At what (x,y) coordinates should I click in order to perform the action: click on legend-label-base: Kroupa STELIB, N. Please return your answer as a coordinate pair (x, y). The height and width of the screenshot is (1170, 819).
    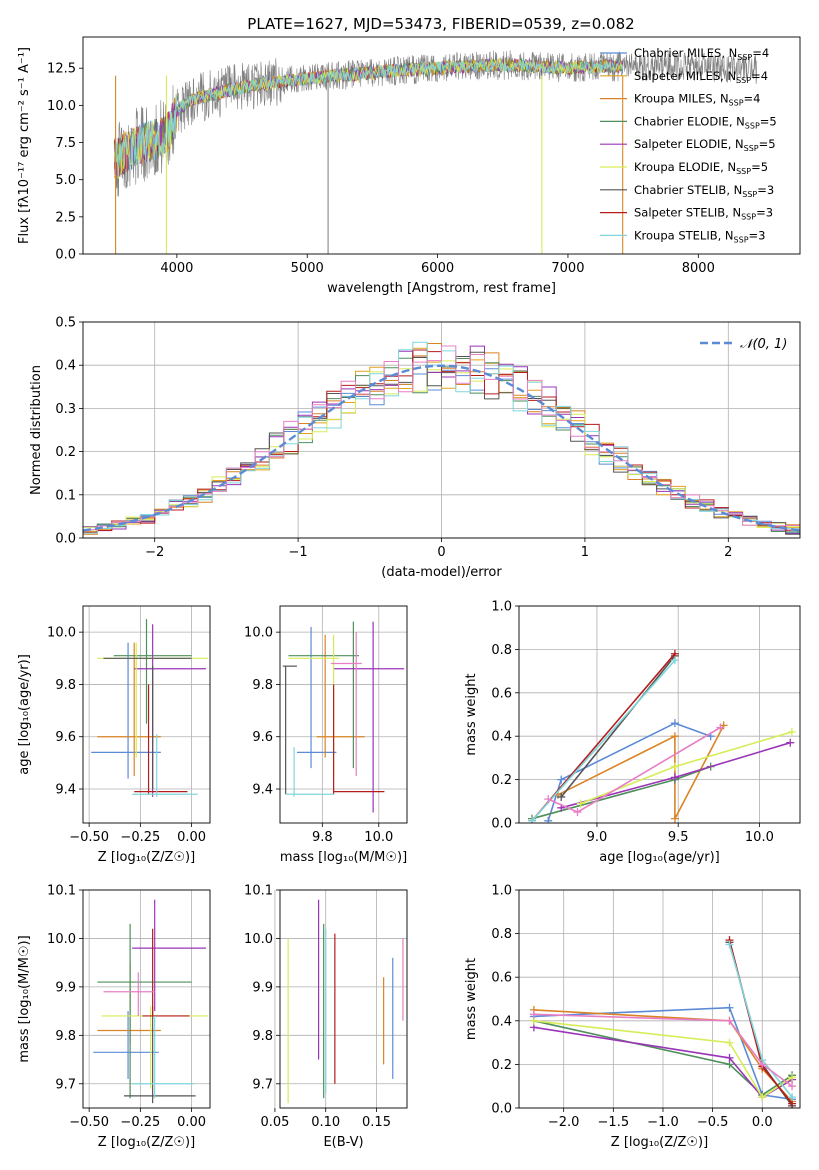
    Looking at the image, I should click on (684, 235).